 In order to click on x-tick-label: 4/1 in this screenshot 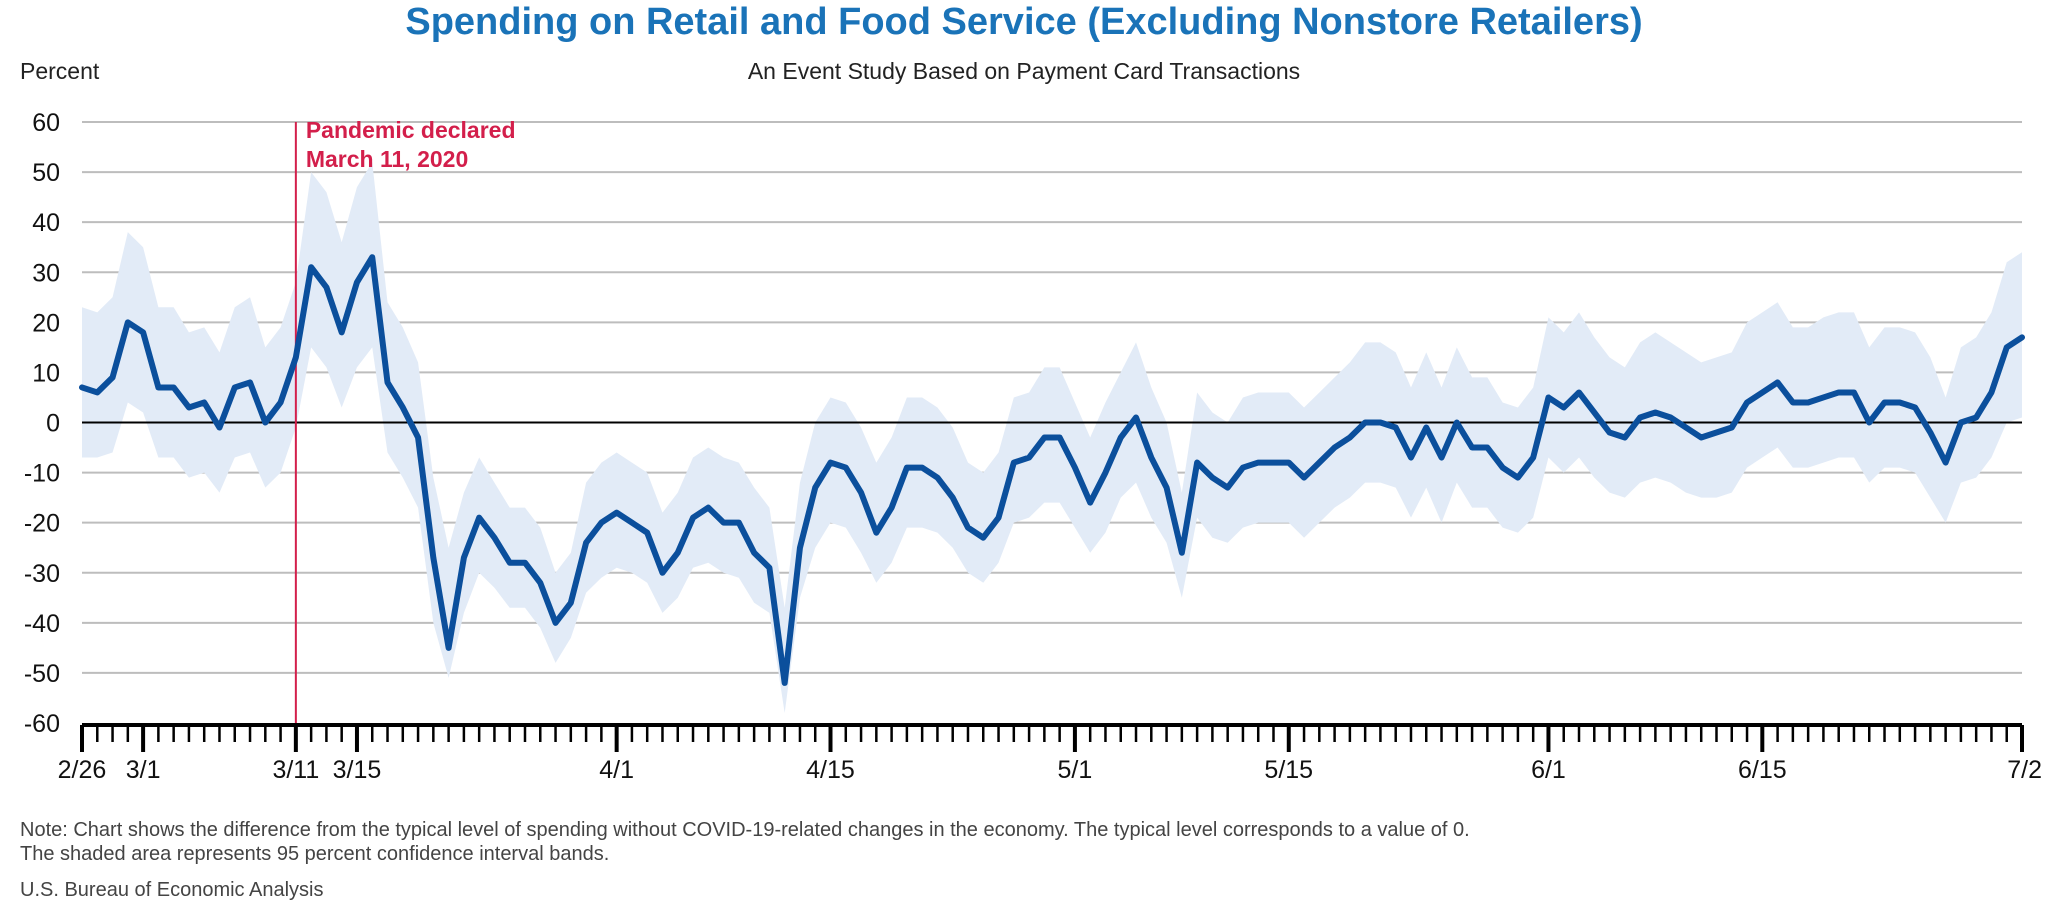, I will do `click(616, 770)`.